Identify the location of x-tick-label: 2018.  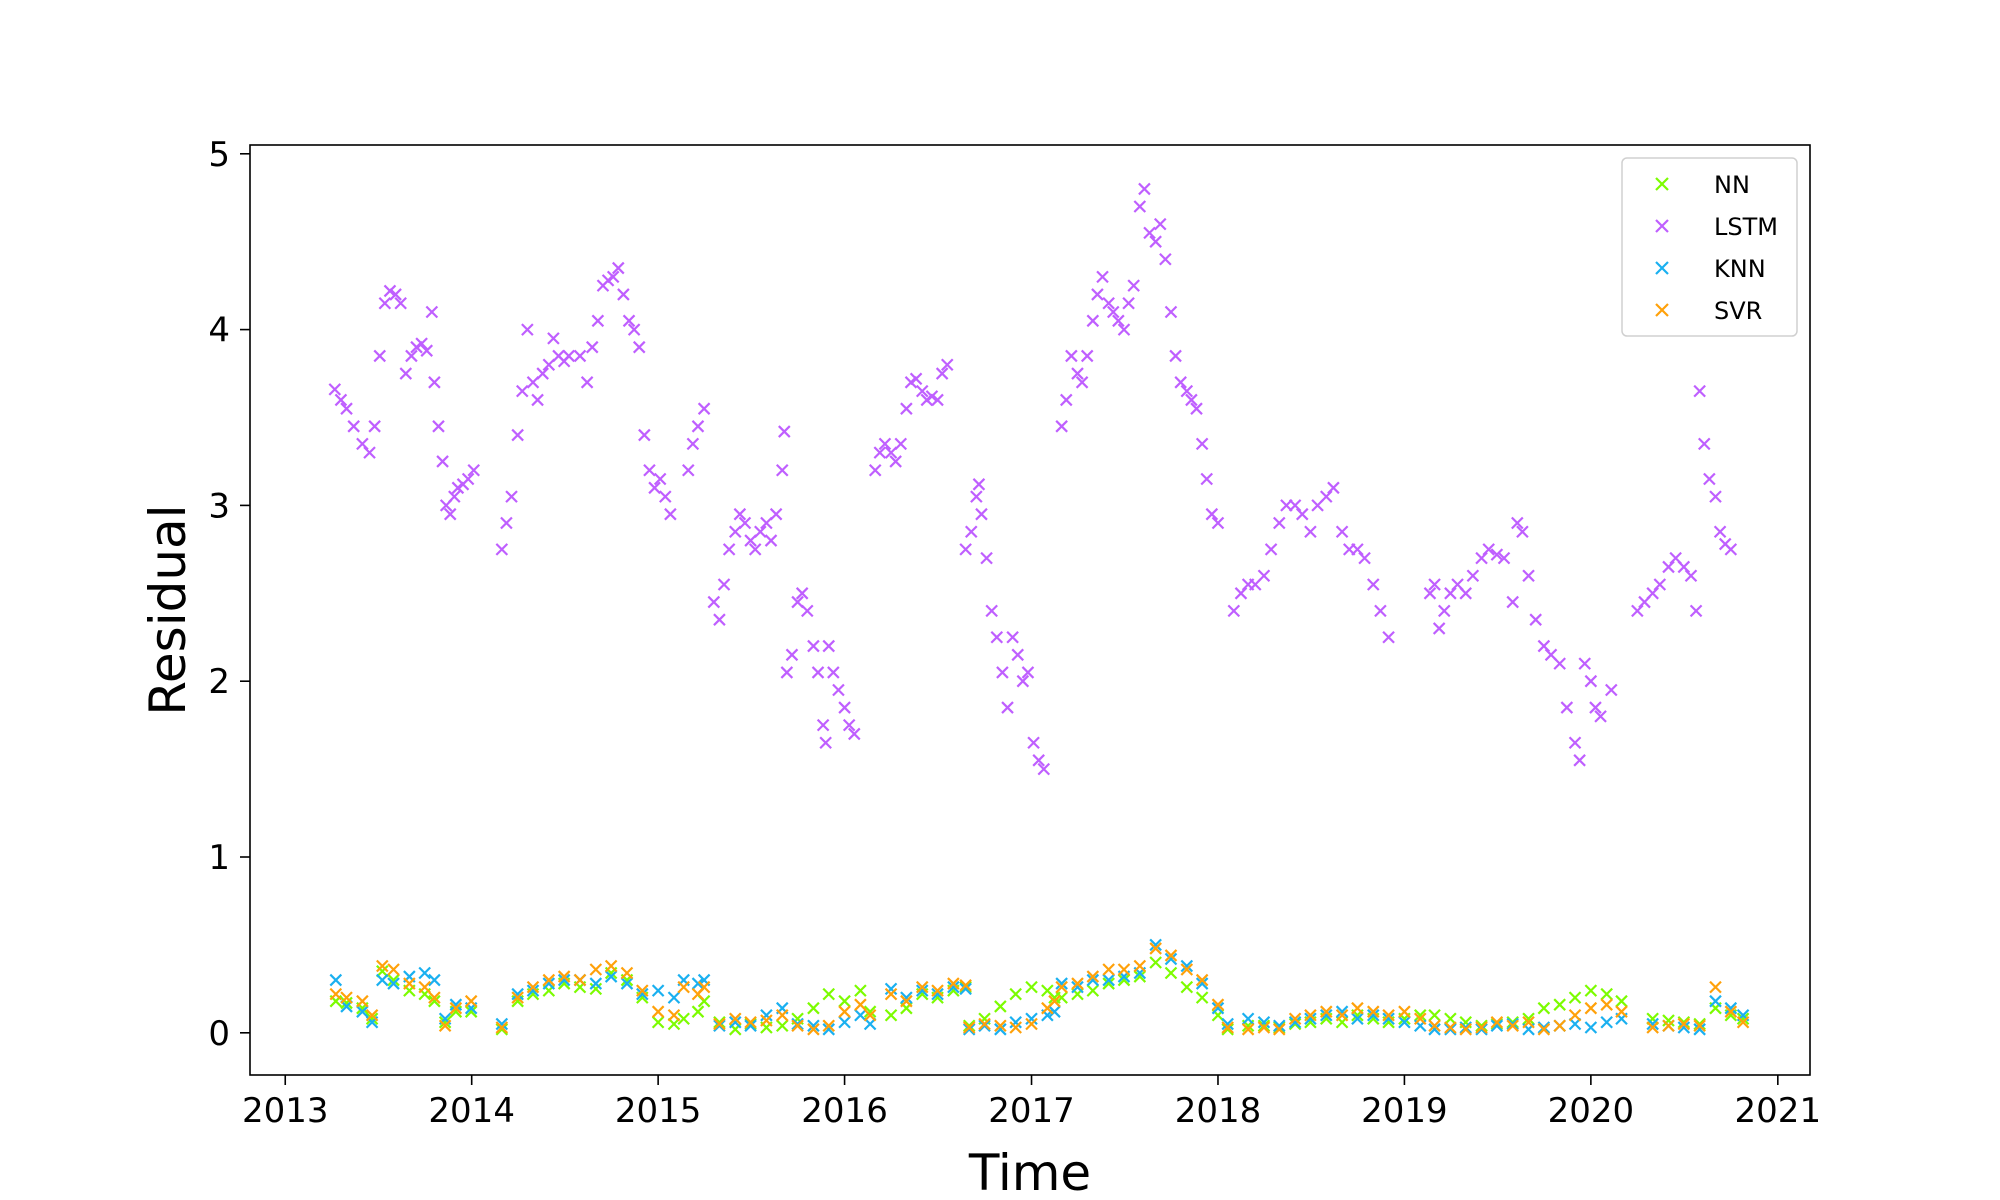
(1218, 1111).